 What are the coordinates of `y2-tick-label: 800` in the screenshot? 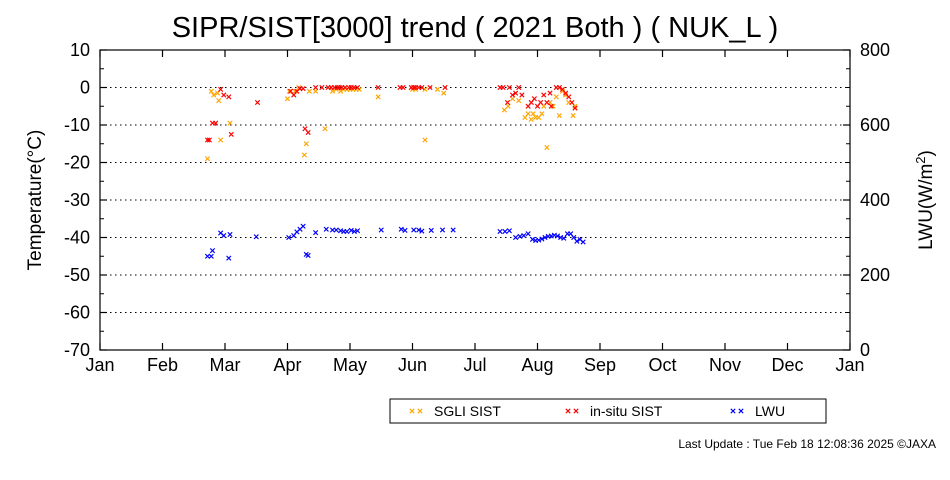 It's located at (875, 50).